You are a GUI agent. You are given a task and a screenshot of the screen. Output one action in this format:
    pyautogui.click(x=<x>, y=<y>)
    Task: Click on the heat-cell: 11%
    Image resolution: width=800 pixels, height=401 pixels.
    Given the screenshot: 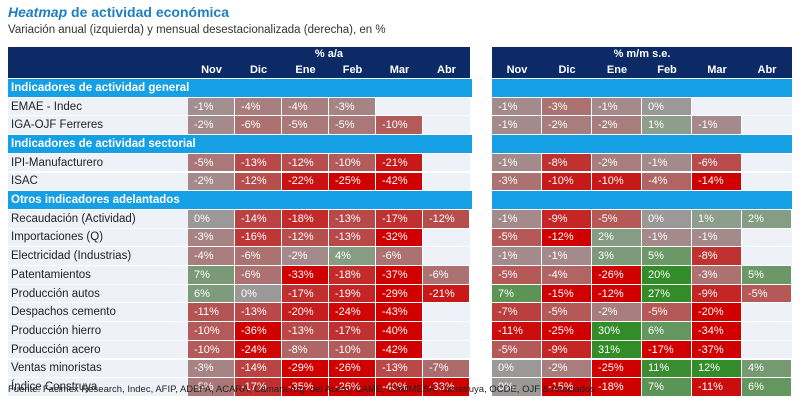 What is the action you would take?
    pyautogui.click(x=666, y=368)
    